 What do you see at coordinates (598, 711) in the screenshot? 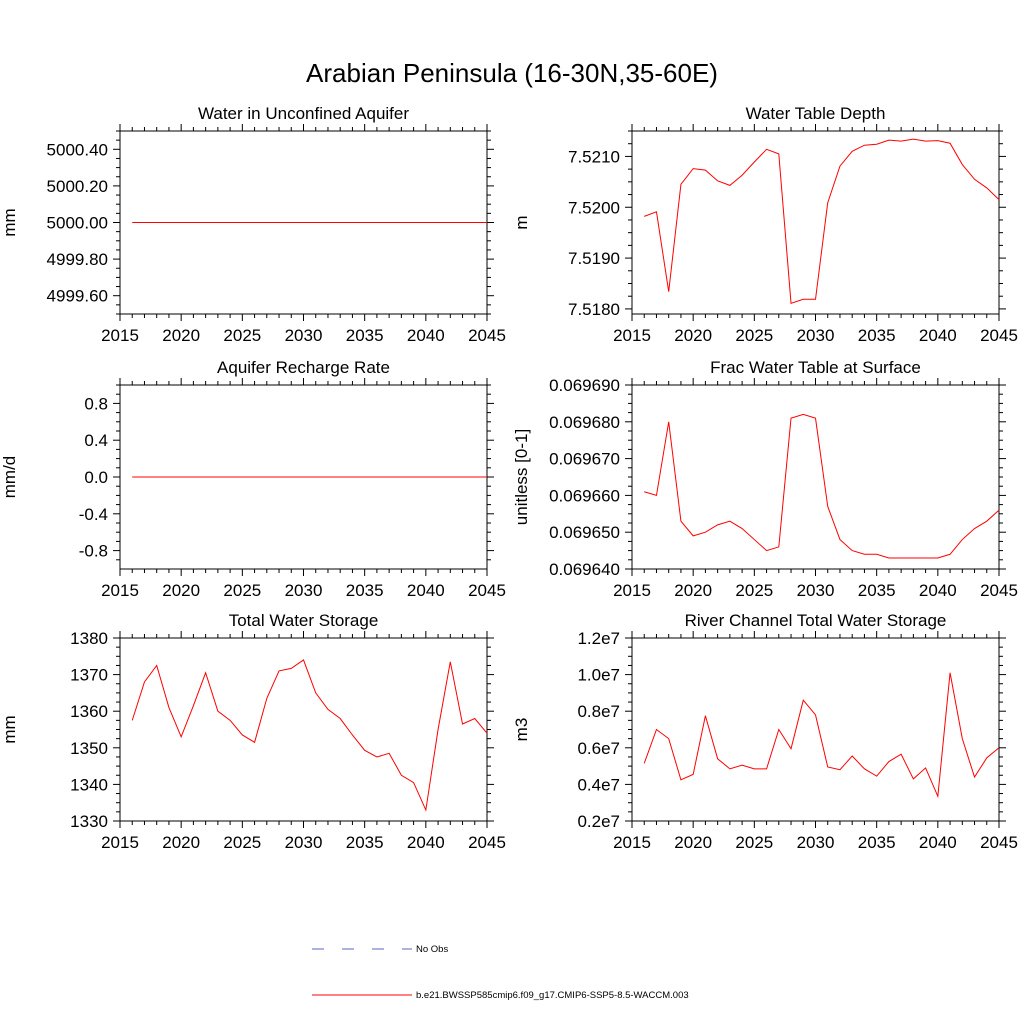
I see `y-tick-label: 0.8e7` at bounding box center [598, 711].